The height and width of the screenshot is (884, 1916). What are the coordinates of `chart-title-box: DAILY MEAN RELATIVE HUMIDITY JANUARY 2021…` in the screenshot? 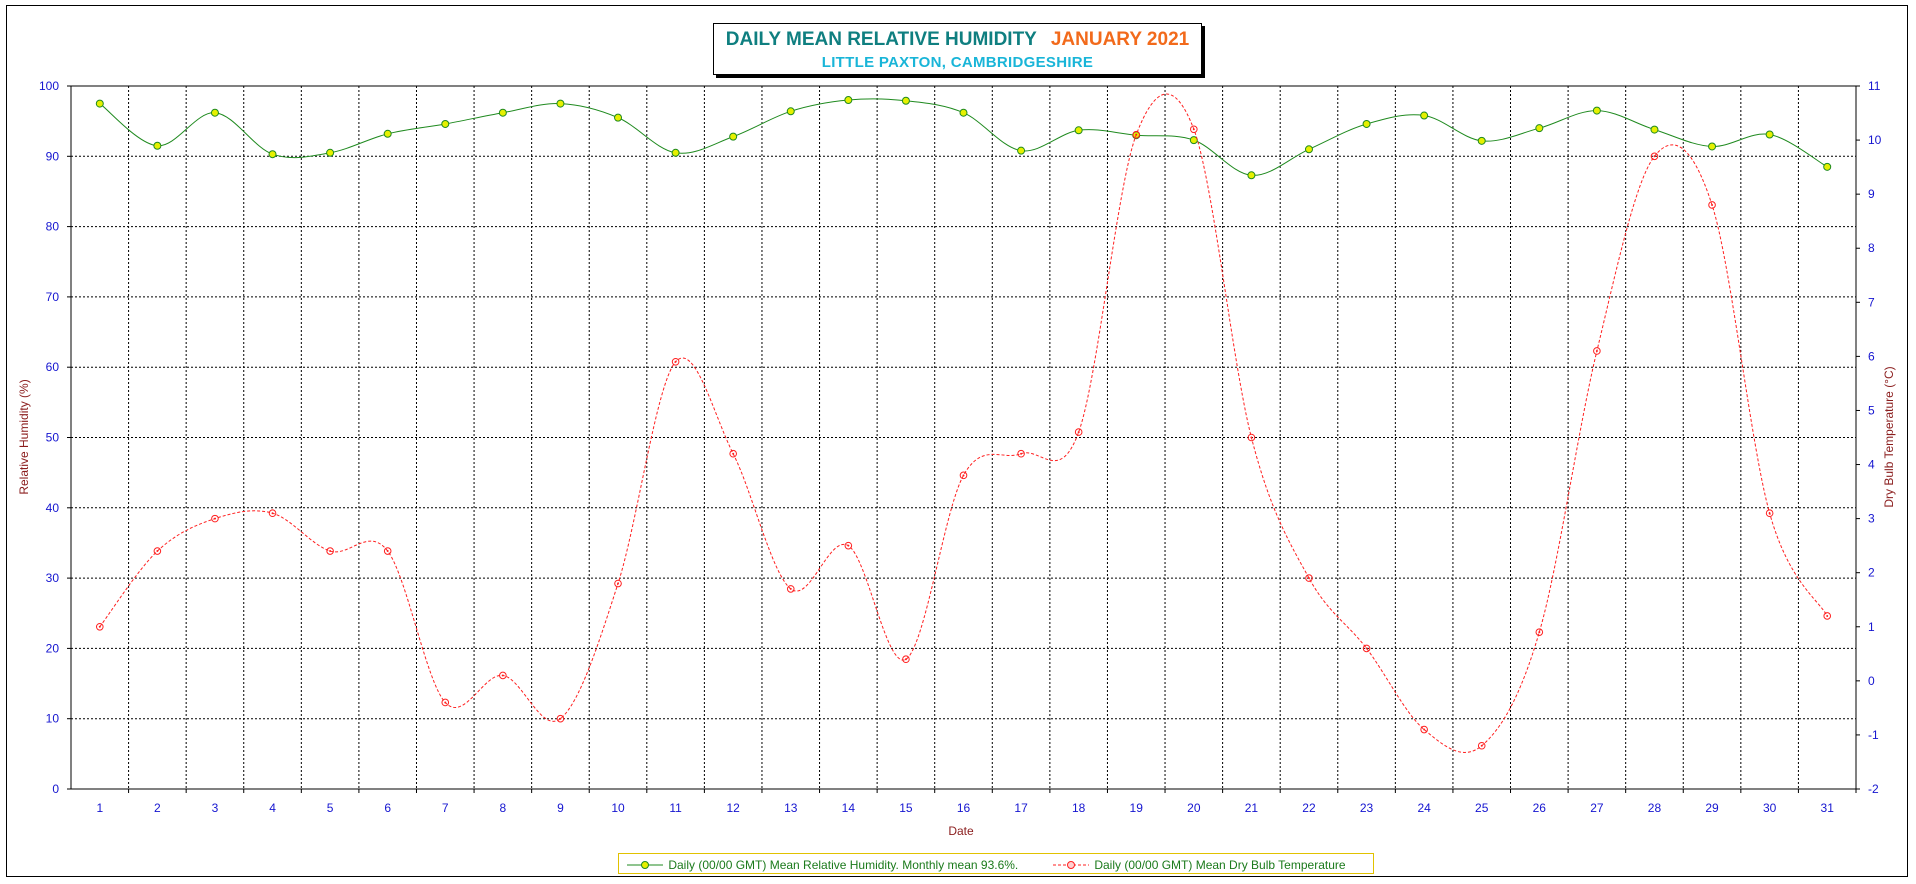 It's located at (957, 49).